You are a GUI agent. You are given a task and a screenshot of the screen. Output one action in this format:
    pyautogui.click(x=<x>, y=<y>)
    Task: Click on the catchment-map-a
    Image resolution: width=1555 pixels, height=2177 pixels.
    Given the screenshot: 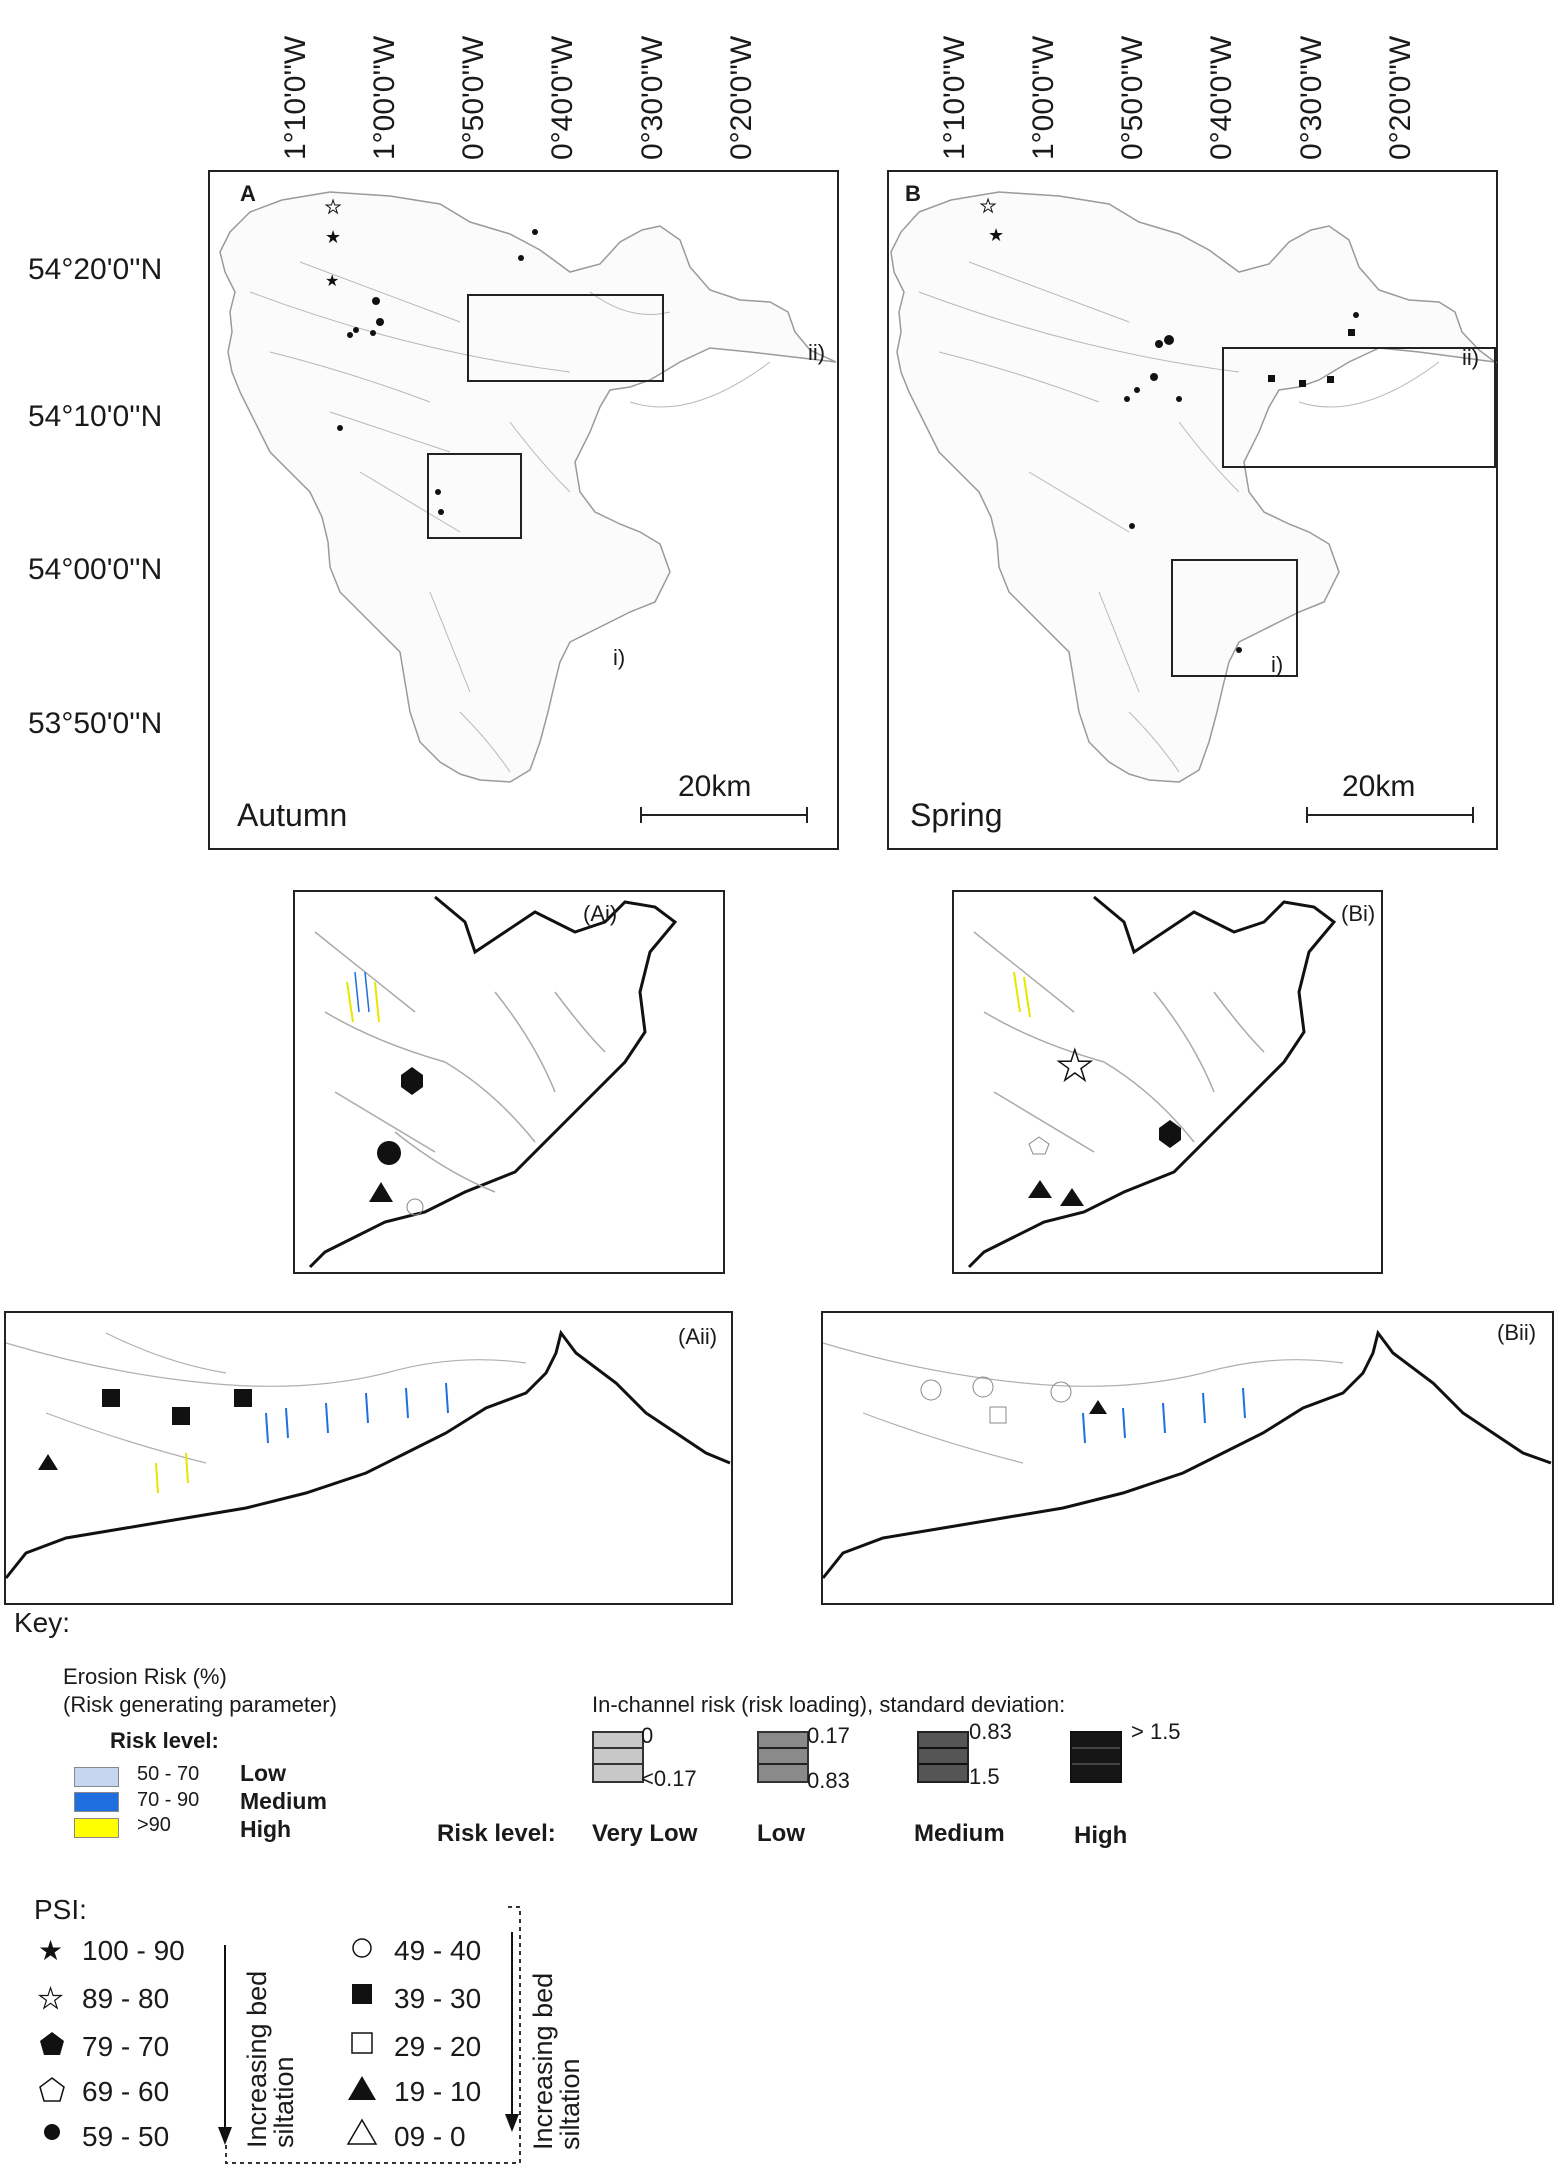 What is the action you would take?
    pyautogui.click(x=528, y=487)
    